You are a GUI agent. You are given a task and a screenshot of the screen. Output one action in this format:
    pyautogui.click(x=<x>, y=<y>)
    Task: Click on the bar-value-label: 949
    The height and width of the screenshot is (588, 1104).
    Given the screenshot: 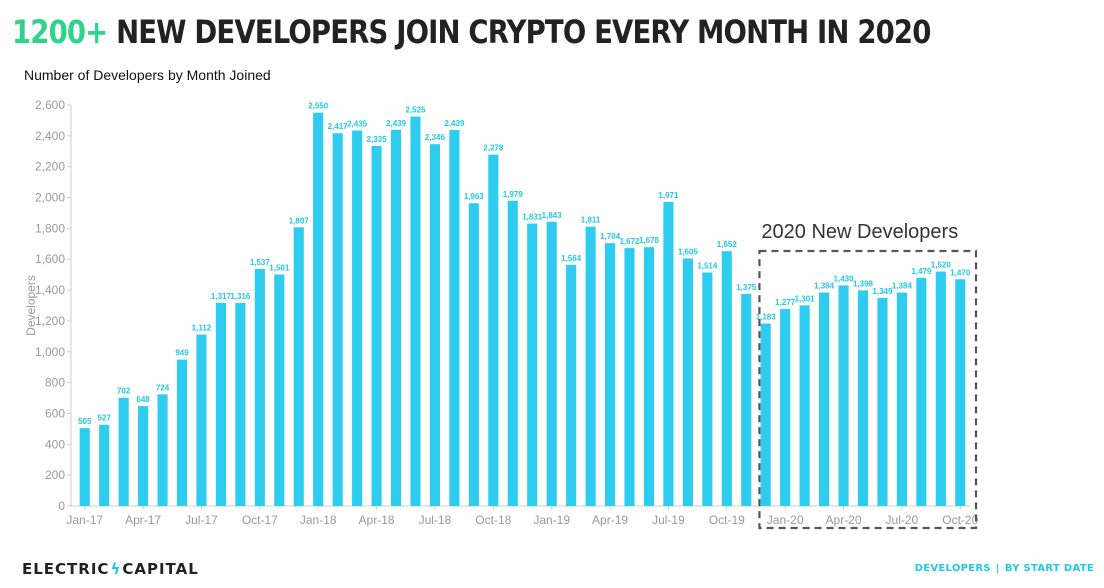 What is the action you would take?
    pyautogui.click(x=182, y=353)
    